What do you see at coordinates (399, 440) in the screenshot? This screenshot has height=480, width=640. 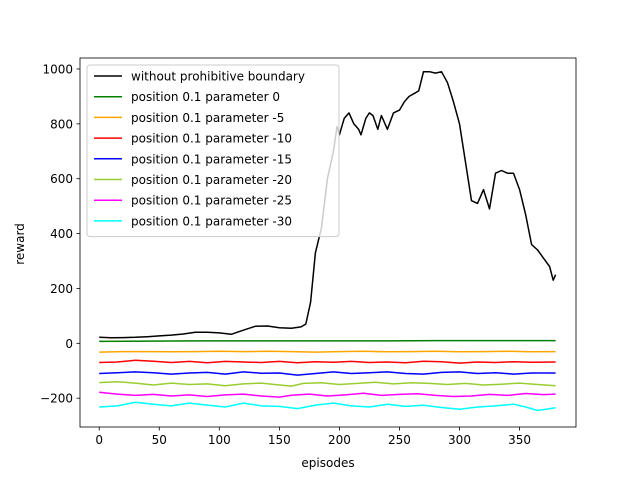 I see `x-tick-label: 250` at bounding box center [399, 440].